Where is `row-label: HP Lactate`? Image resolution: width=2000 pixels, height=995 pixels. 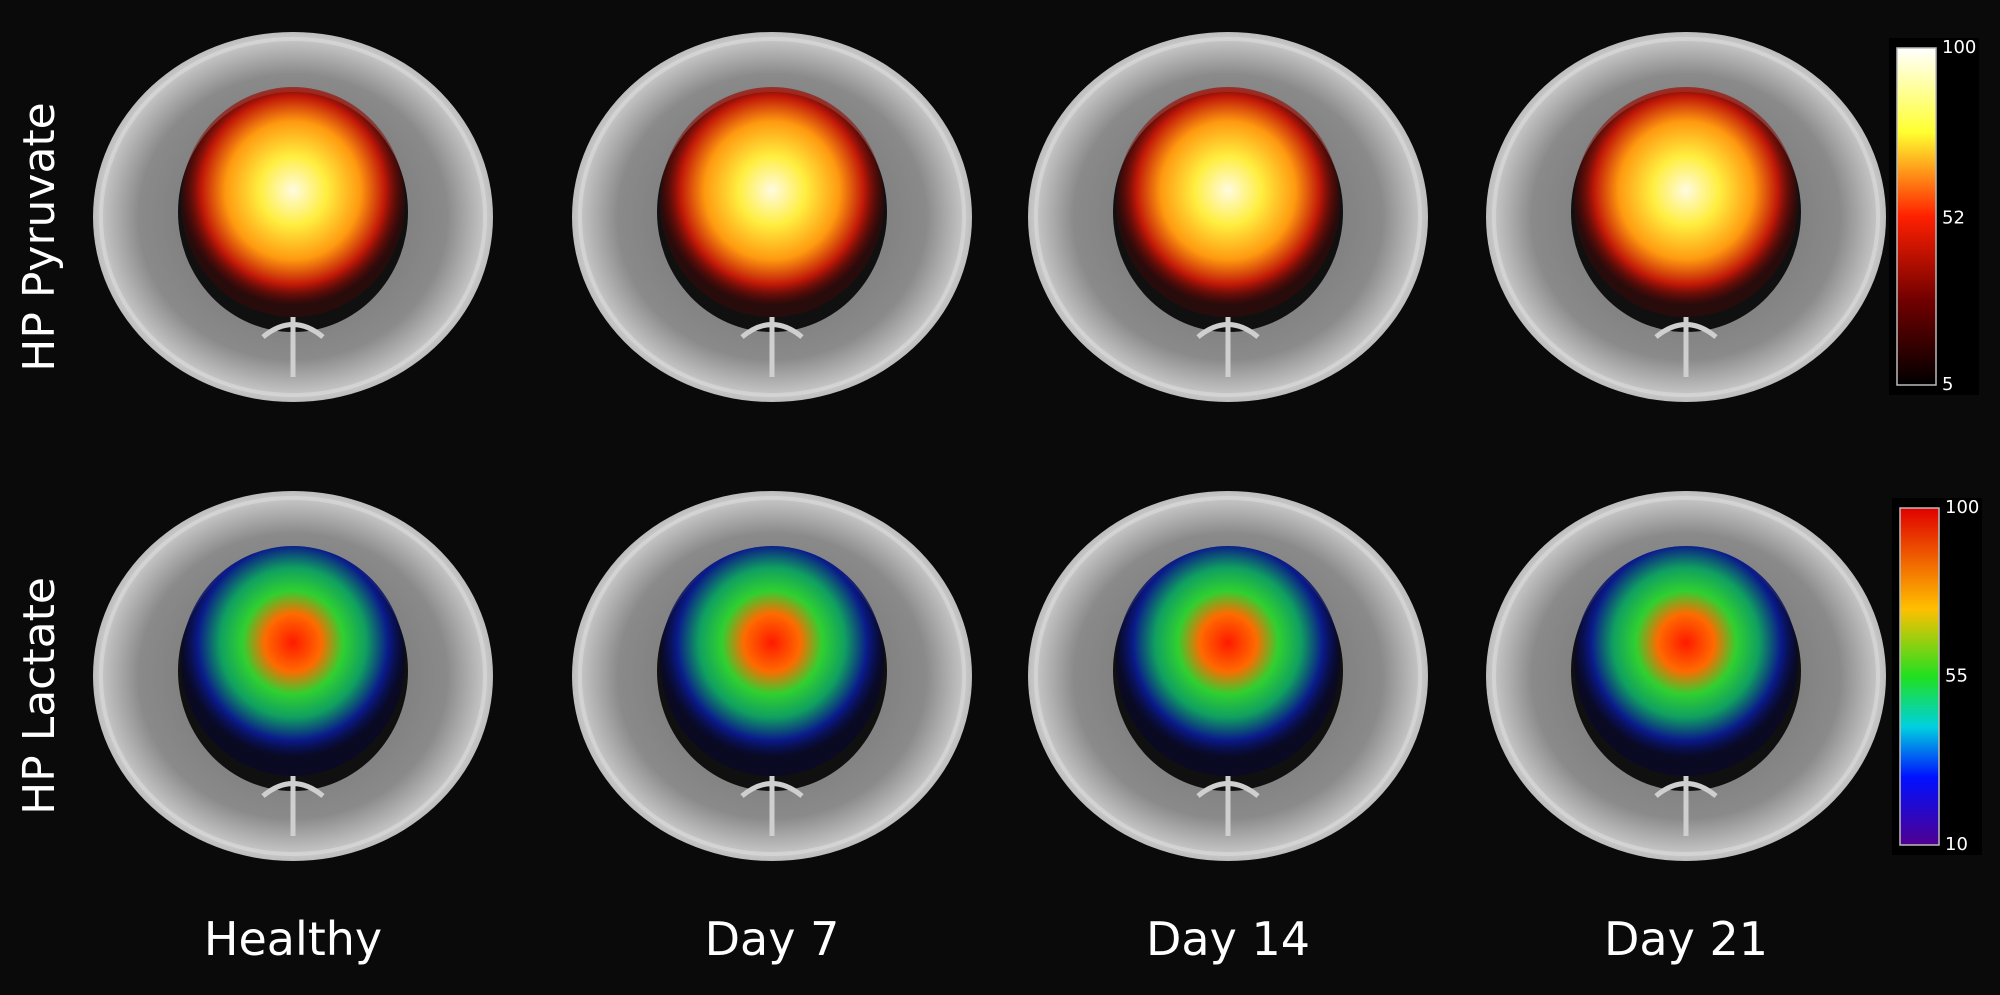 row-label: HP Lactate is located at coordinates (39, 696).